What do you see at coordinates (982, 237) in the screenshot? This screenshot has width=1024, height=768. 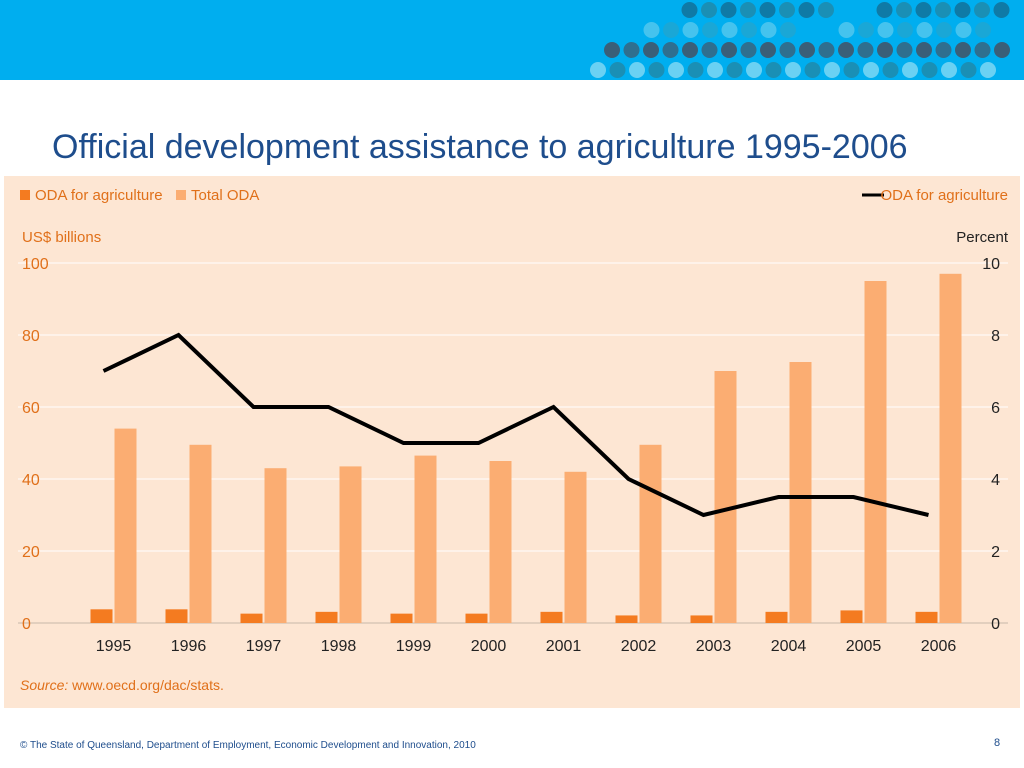 I see `y-axis-right-label: Percent` at bounding box center [982, 237].